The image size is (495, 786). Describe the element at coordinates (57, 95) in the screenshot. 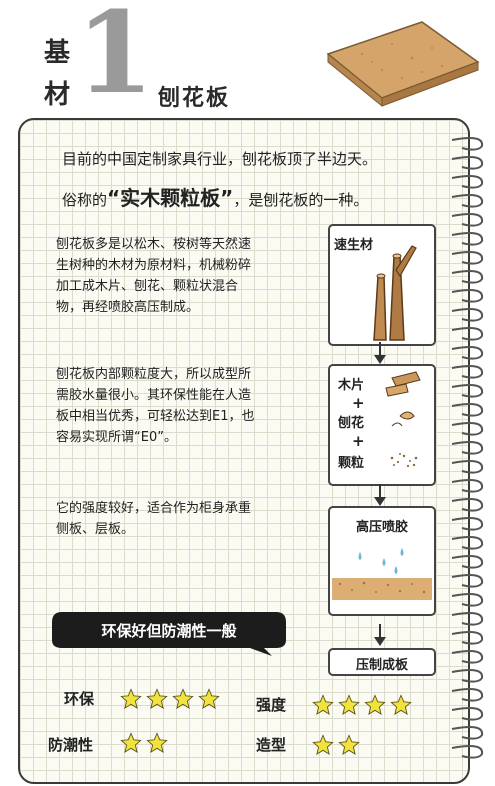

I see `header-char-cai: 材` at that location.